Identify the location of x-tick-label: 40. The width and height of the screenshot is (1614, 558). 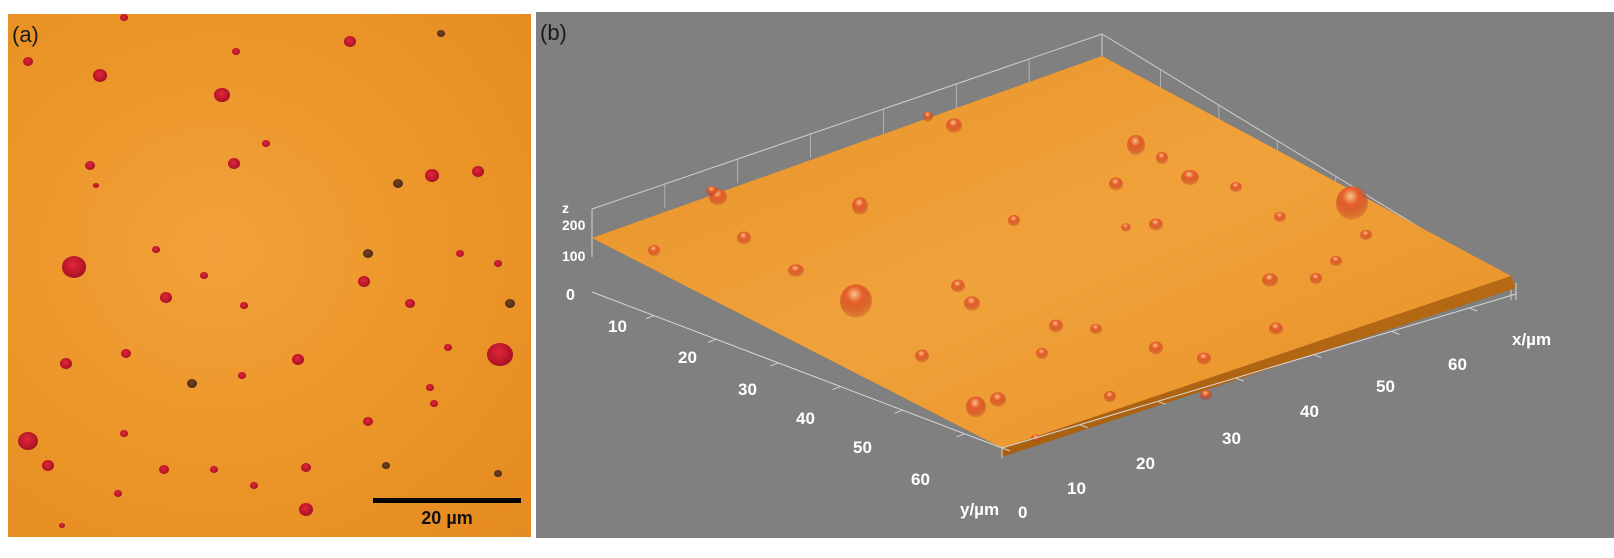
(1309, 411).